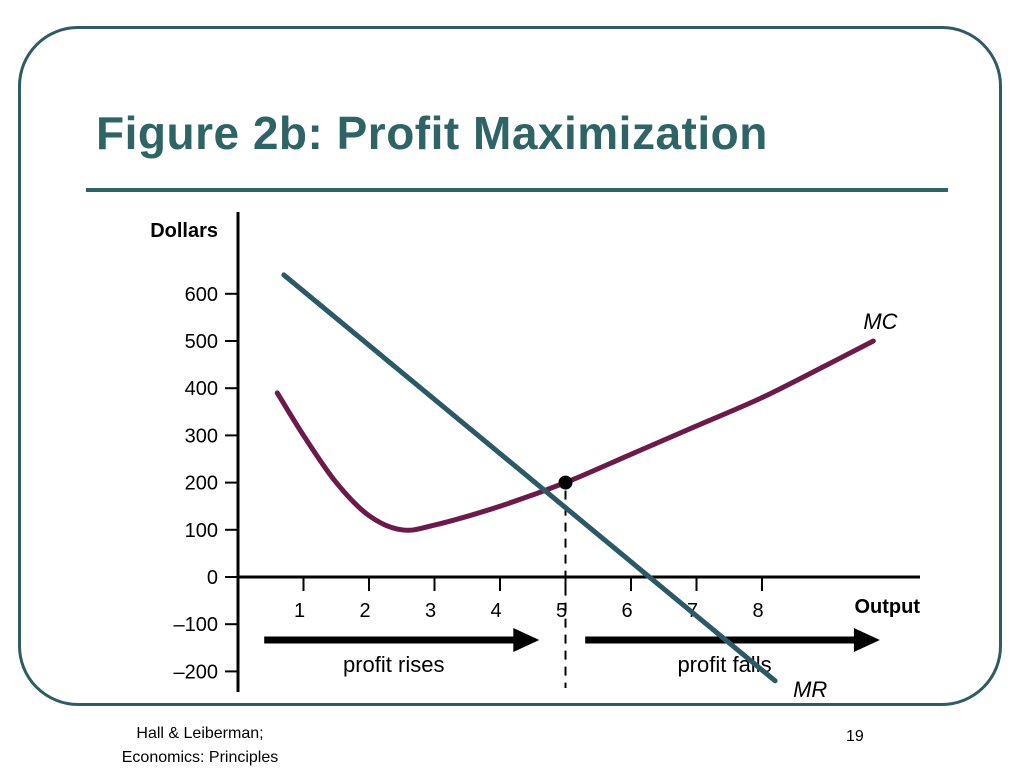  Describe the element at coordinates (855, 736) in the screenshot. I see `page-number: 19` at that location.